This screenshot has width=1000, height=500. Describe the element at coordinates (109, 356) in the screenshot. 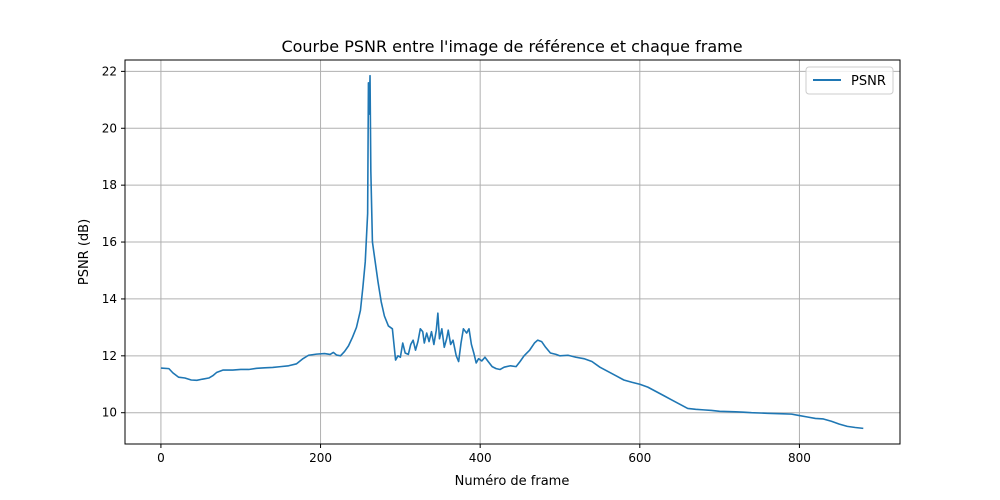

I see `y-tick-label: 12` at that location.